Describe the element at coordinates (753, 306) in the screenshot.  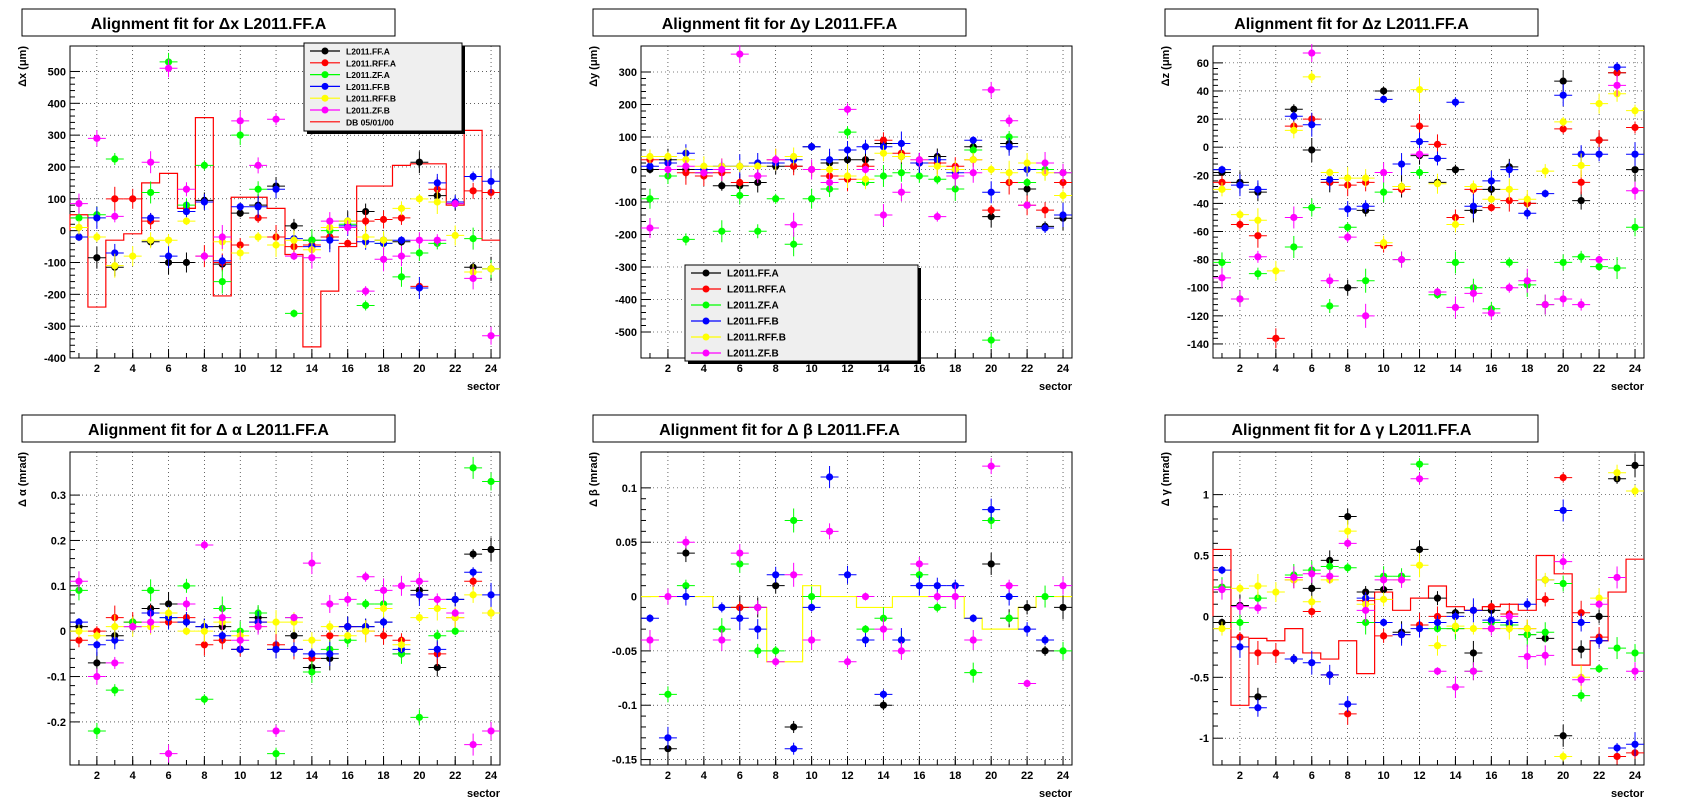
I see `legend-label: L2011.ZF.A` at that location.